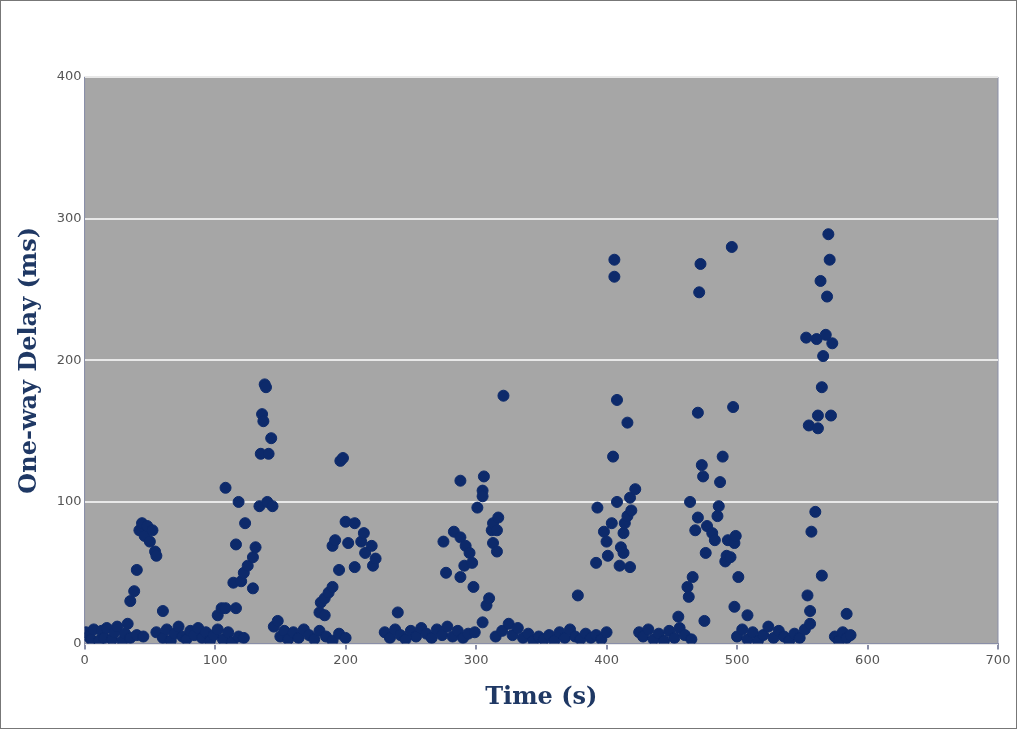 The height and width of the screenshot is (729, 1017). What do you see at coordinates (27, 360) in the screenshot?
I see `y-axis-title: One-way Delay (ms)` at bounding box center [27, 360].